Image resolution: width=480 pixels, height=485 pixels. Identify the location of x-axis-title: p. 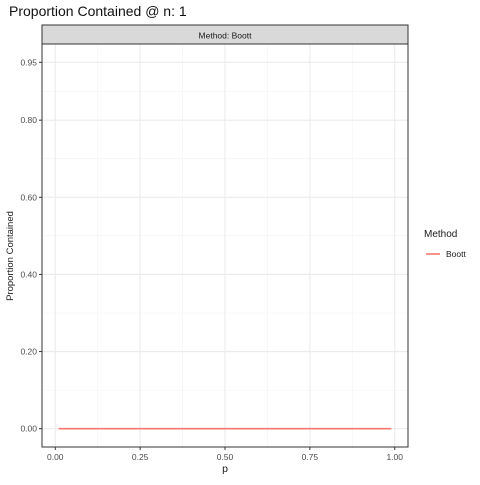
(225, 469).